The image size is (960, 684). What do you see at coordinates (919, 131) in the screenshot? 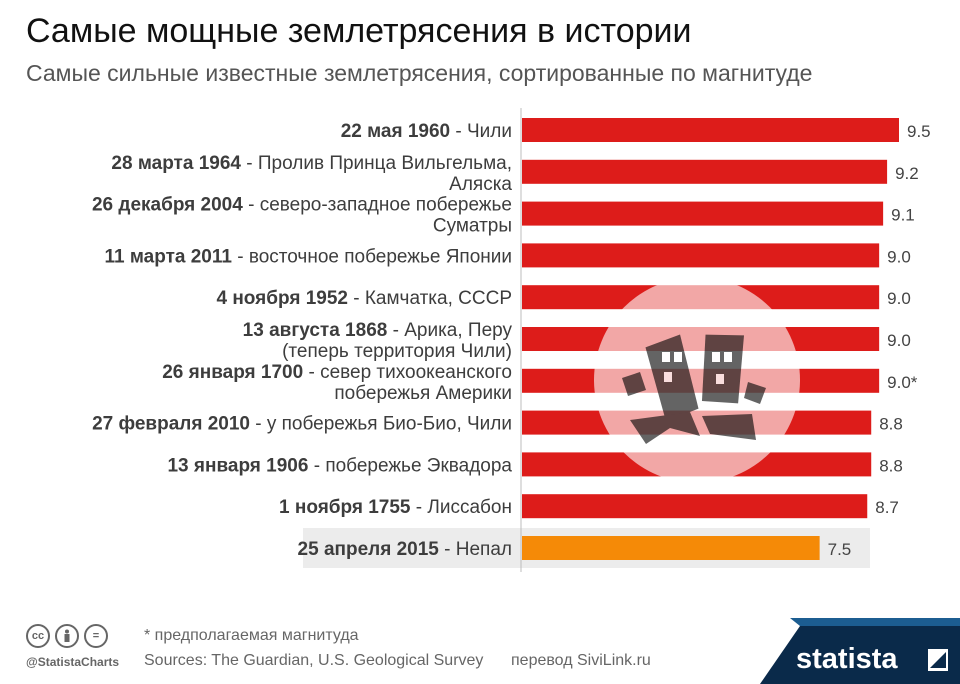
I see `value-label: 9.5` at bounding box center [919, 131].